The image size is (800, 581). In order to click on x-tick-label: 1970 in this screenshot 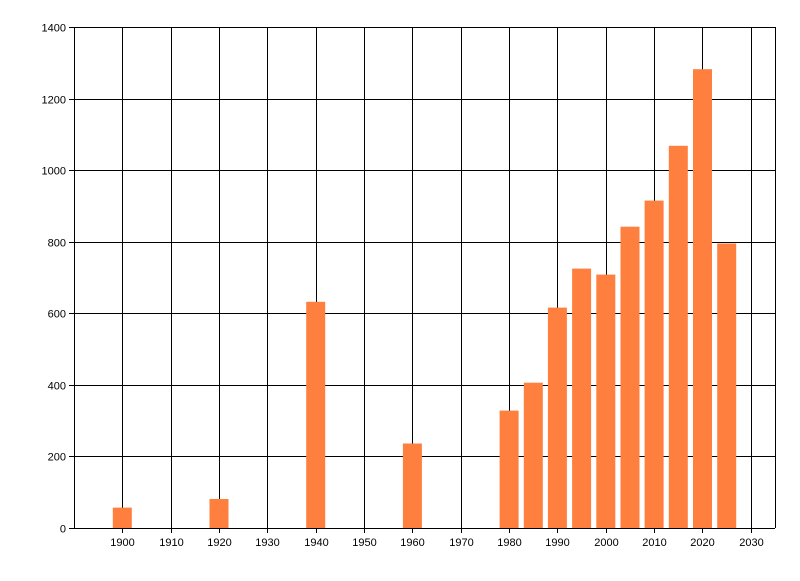, I will do `click(461, 543)`.